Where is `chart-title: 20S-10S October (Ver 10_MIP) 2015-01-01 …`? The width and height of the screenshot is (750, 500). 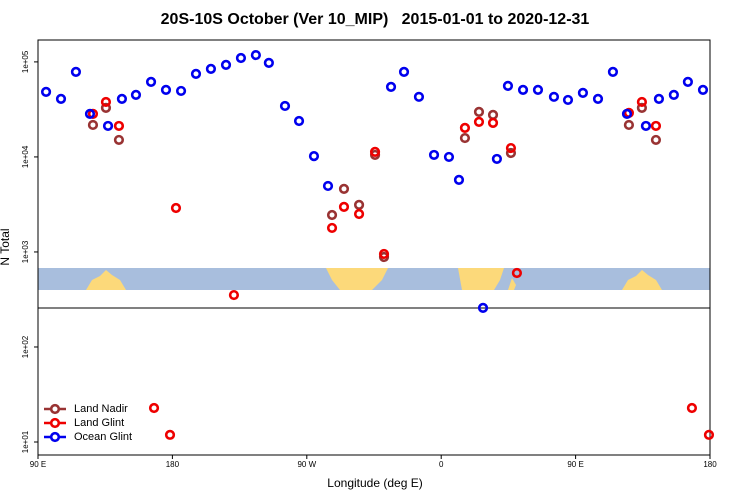 chart-title: 20S-10S October (Ver 10_MIP) 2015-01-01 … is located at coordinates (375, 19).